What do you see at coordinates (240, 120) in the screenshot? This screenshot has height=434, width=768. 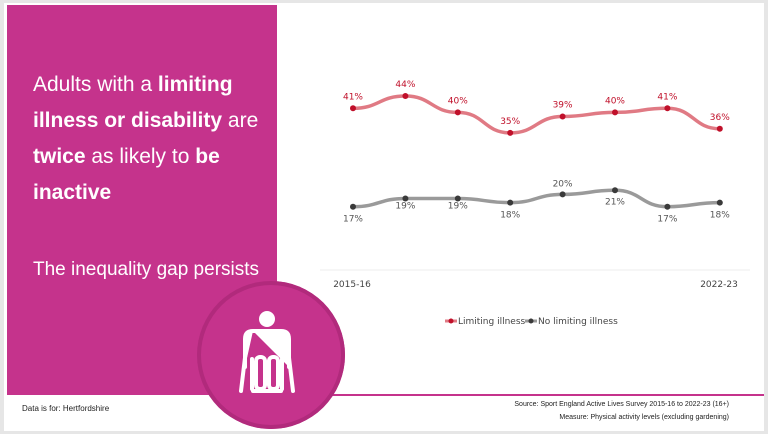 I see `headline-text: are` at bounding box center [240, 120].